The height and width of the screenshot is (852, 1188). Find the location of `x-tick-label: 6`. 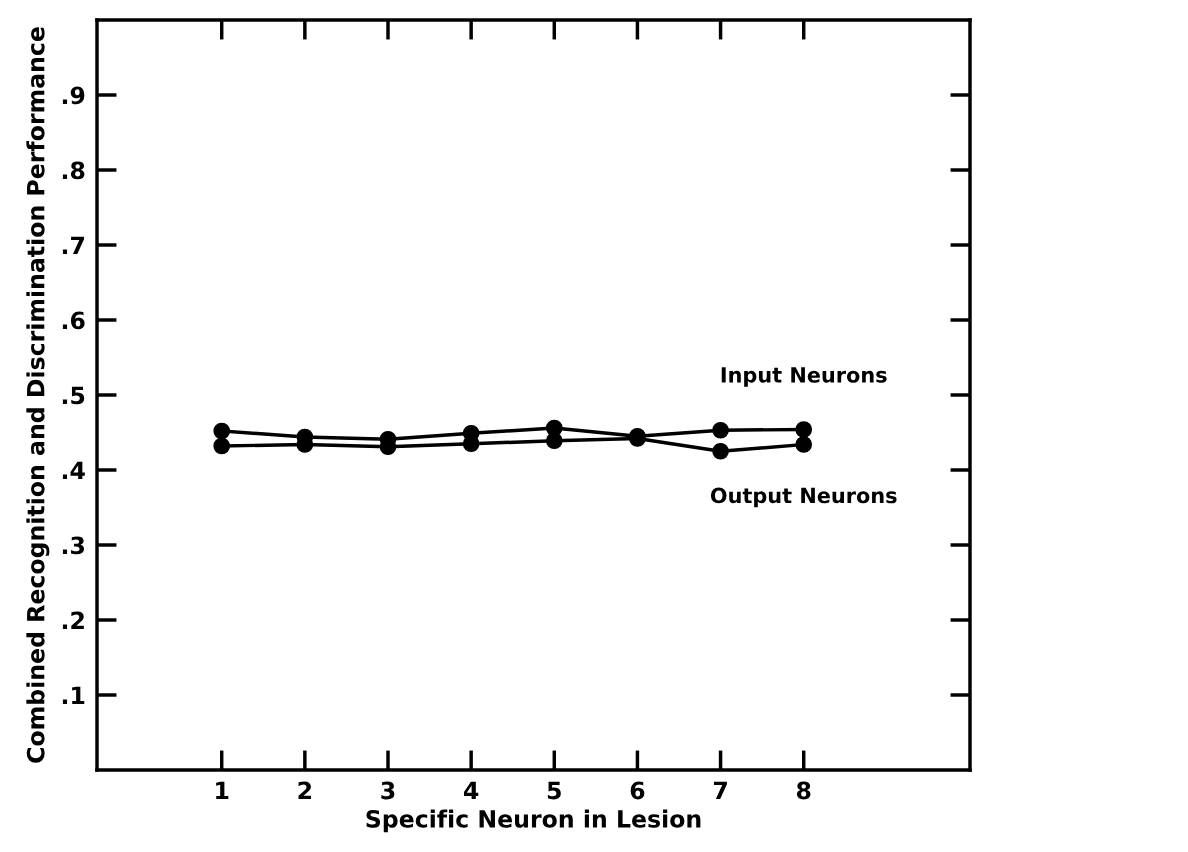

x-tick-label: 6 is located at coordinates (637, 790).